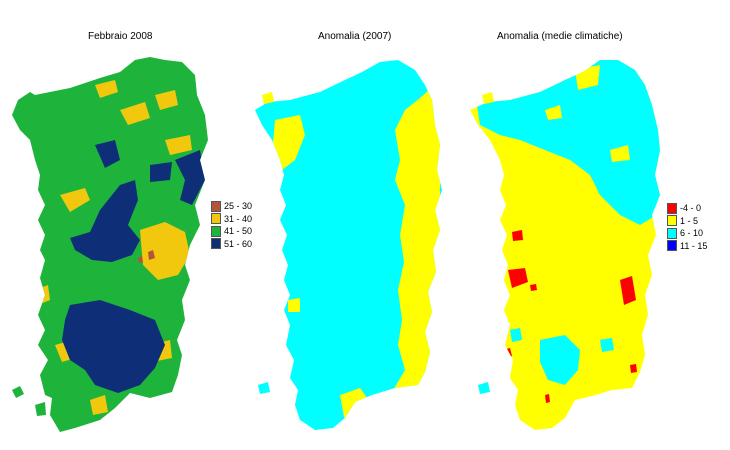  Describe the element at coordinates (238, 243) in the screenshot. I see `legend-label: 51 - 60` at that location.